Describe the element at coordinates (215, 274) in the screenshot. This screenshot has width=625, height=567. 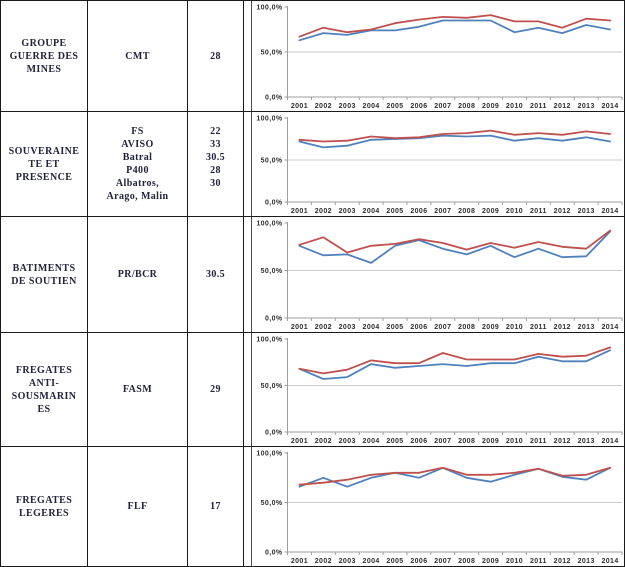
I see `quantity-cell: 30.5` at that location.